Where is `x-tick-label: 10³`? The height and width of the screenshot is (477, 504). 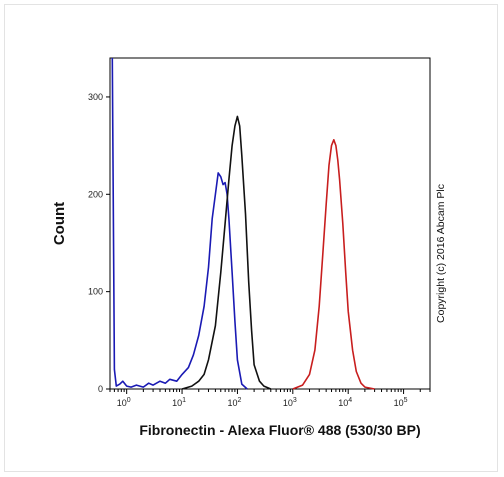 x-tick-label: 10³ is located at coordinates (290, 402).